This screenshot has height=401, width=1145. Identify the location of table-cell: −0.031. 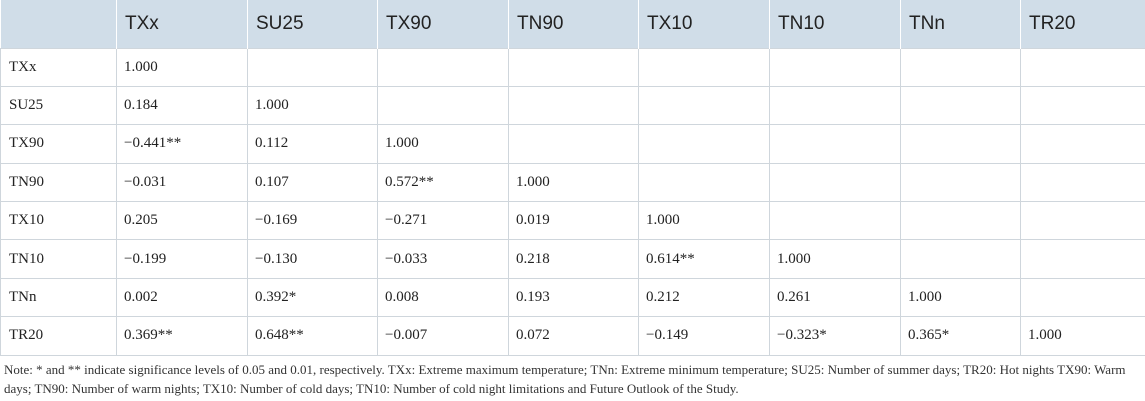
(182, 182).